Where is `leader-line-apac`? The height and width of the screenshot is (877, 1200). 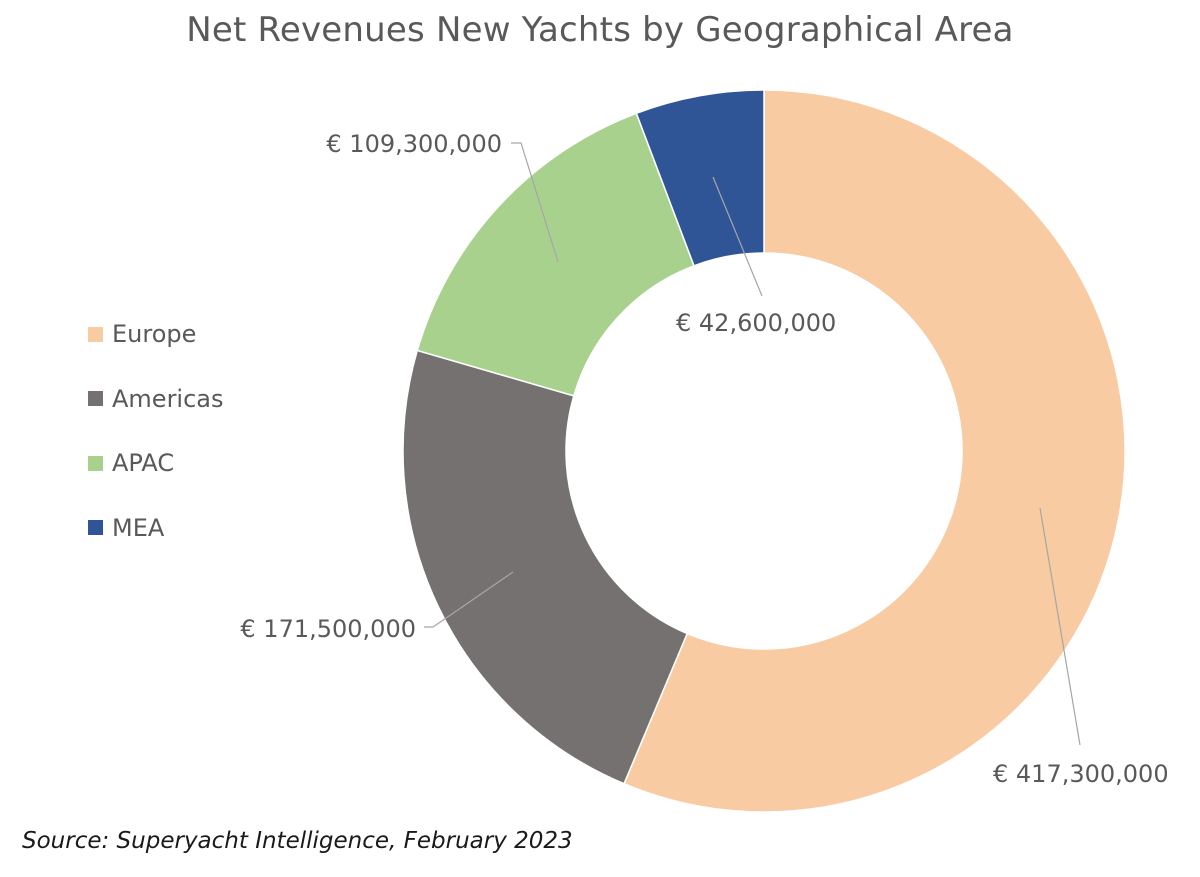
leader-line-apac is located at coordinates (535, 202).